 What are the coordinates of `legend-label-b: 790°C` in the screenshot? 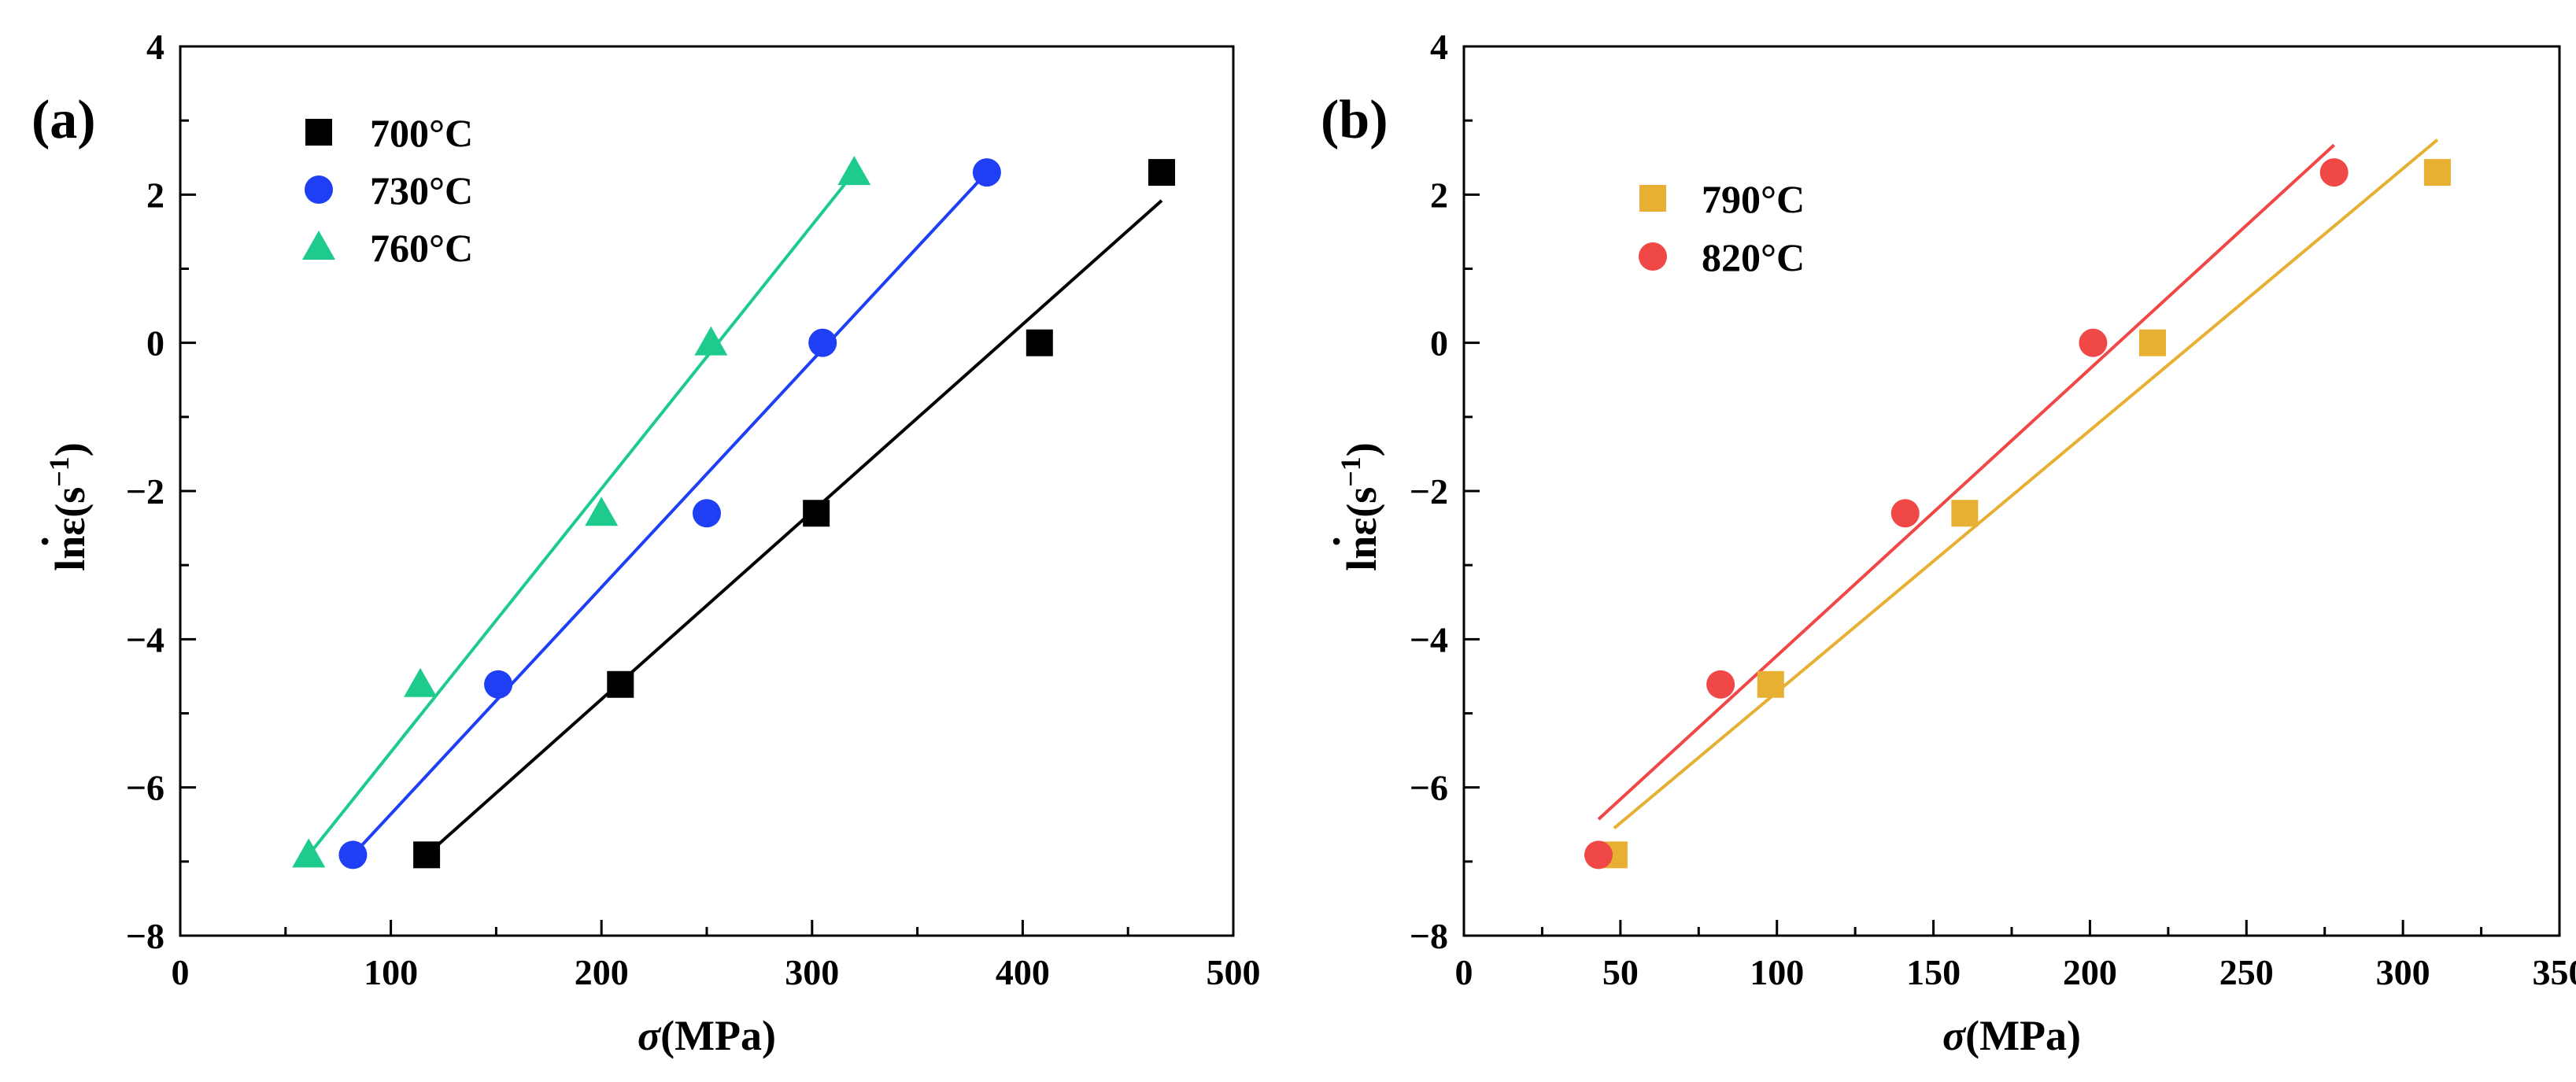 It's located at (1753, 199).